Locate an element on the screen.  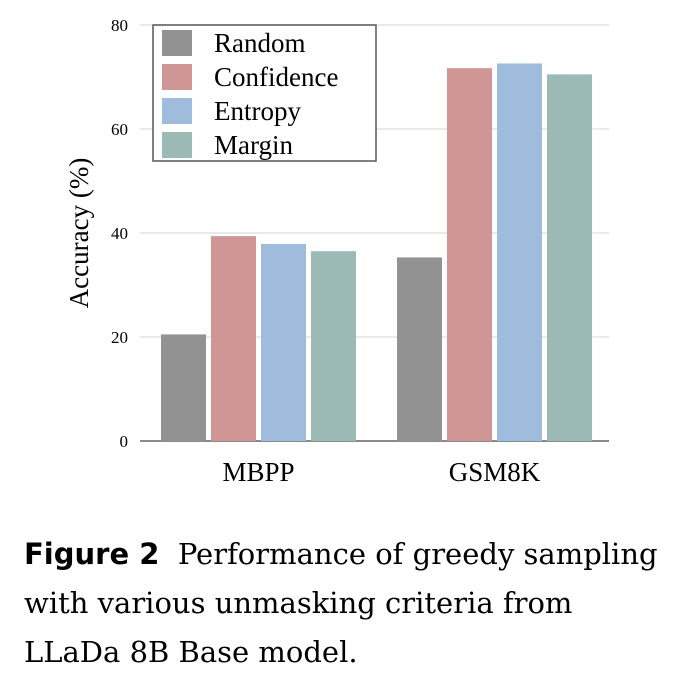
bar-entropy-mbpp is located at coordinates (283, 342).